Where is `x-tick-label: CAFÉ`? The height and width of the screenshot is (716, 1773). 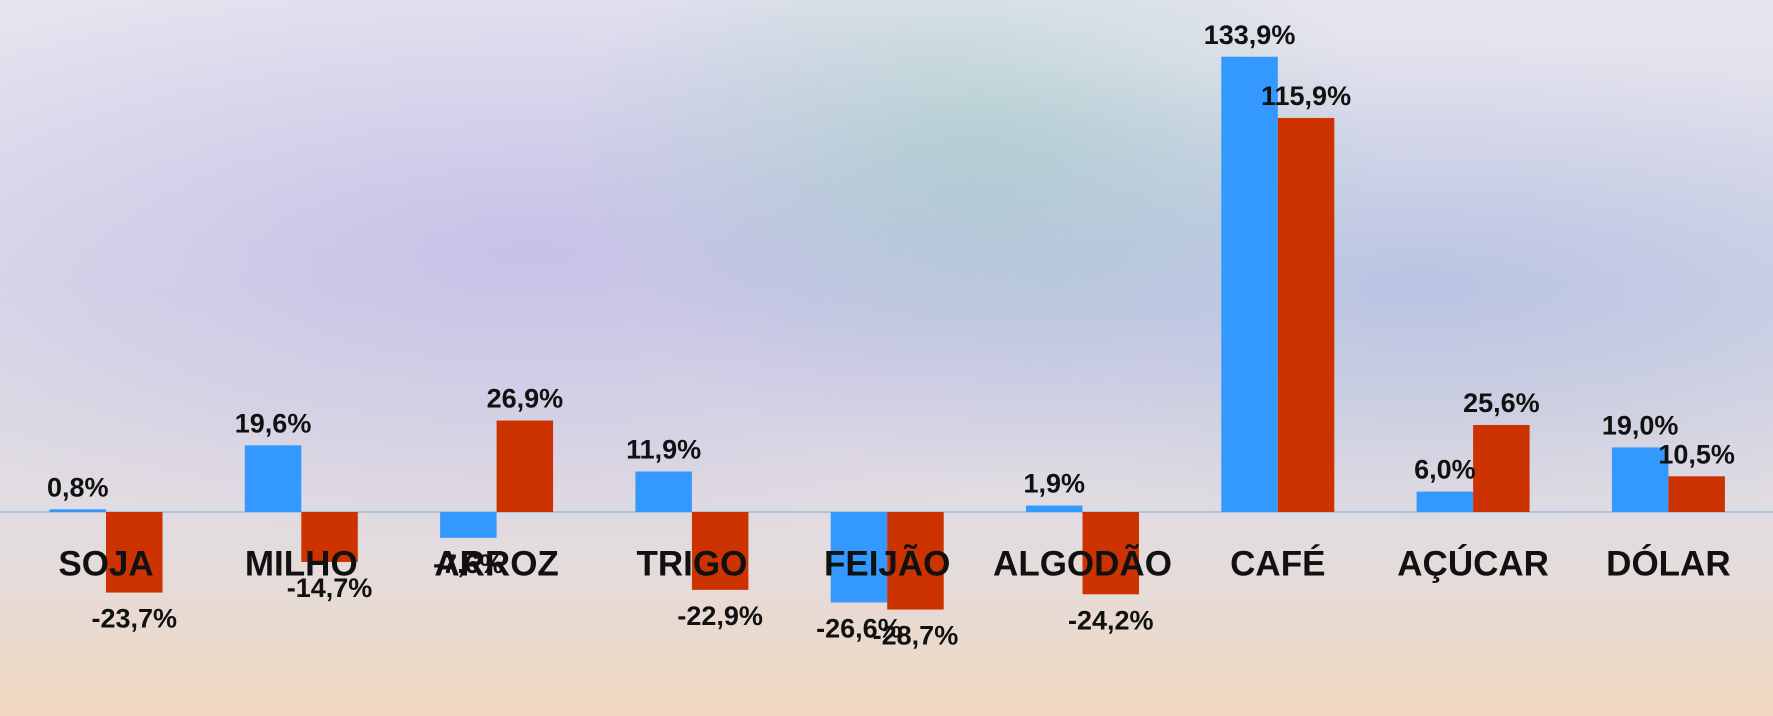 x-tick-label: CAFÉ is located at coordinates (1277, 563).